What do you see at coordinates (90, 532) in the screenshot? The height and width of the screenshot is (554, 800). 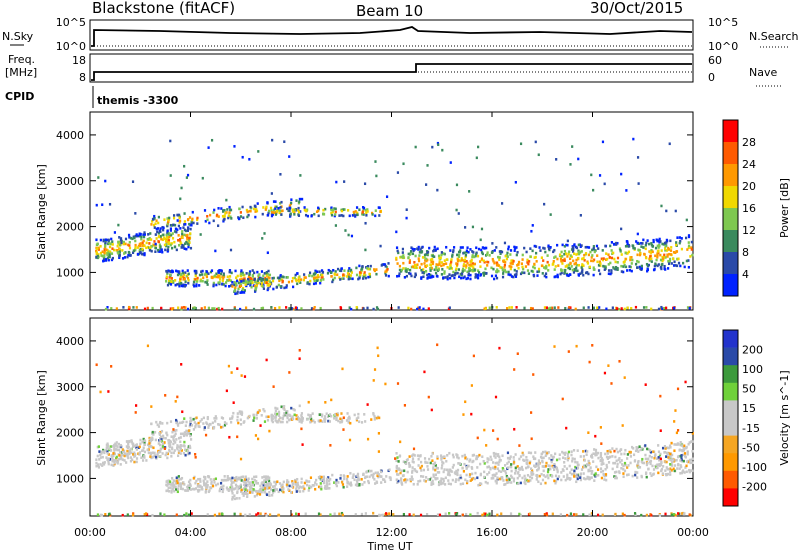 I see `x-tick-label: 00:00` at bounding box center [90, 532].